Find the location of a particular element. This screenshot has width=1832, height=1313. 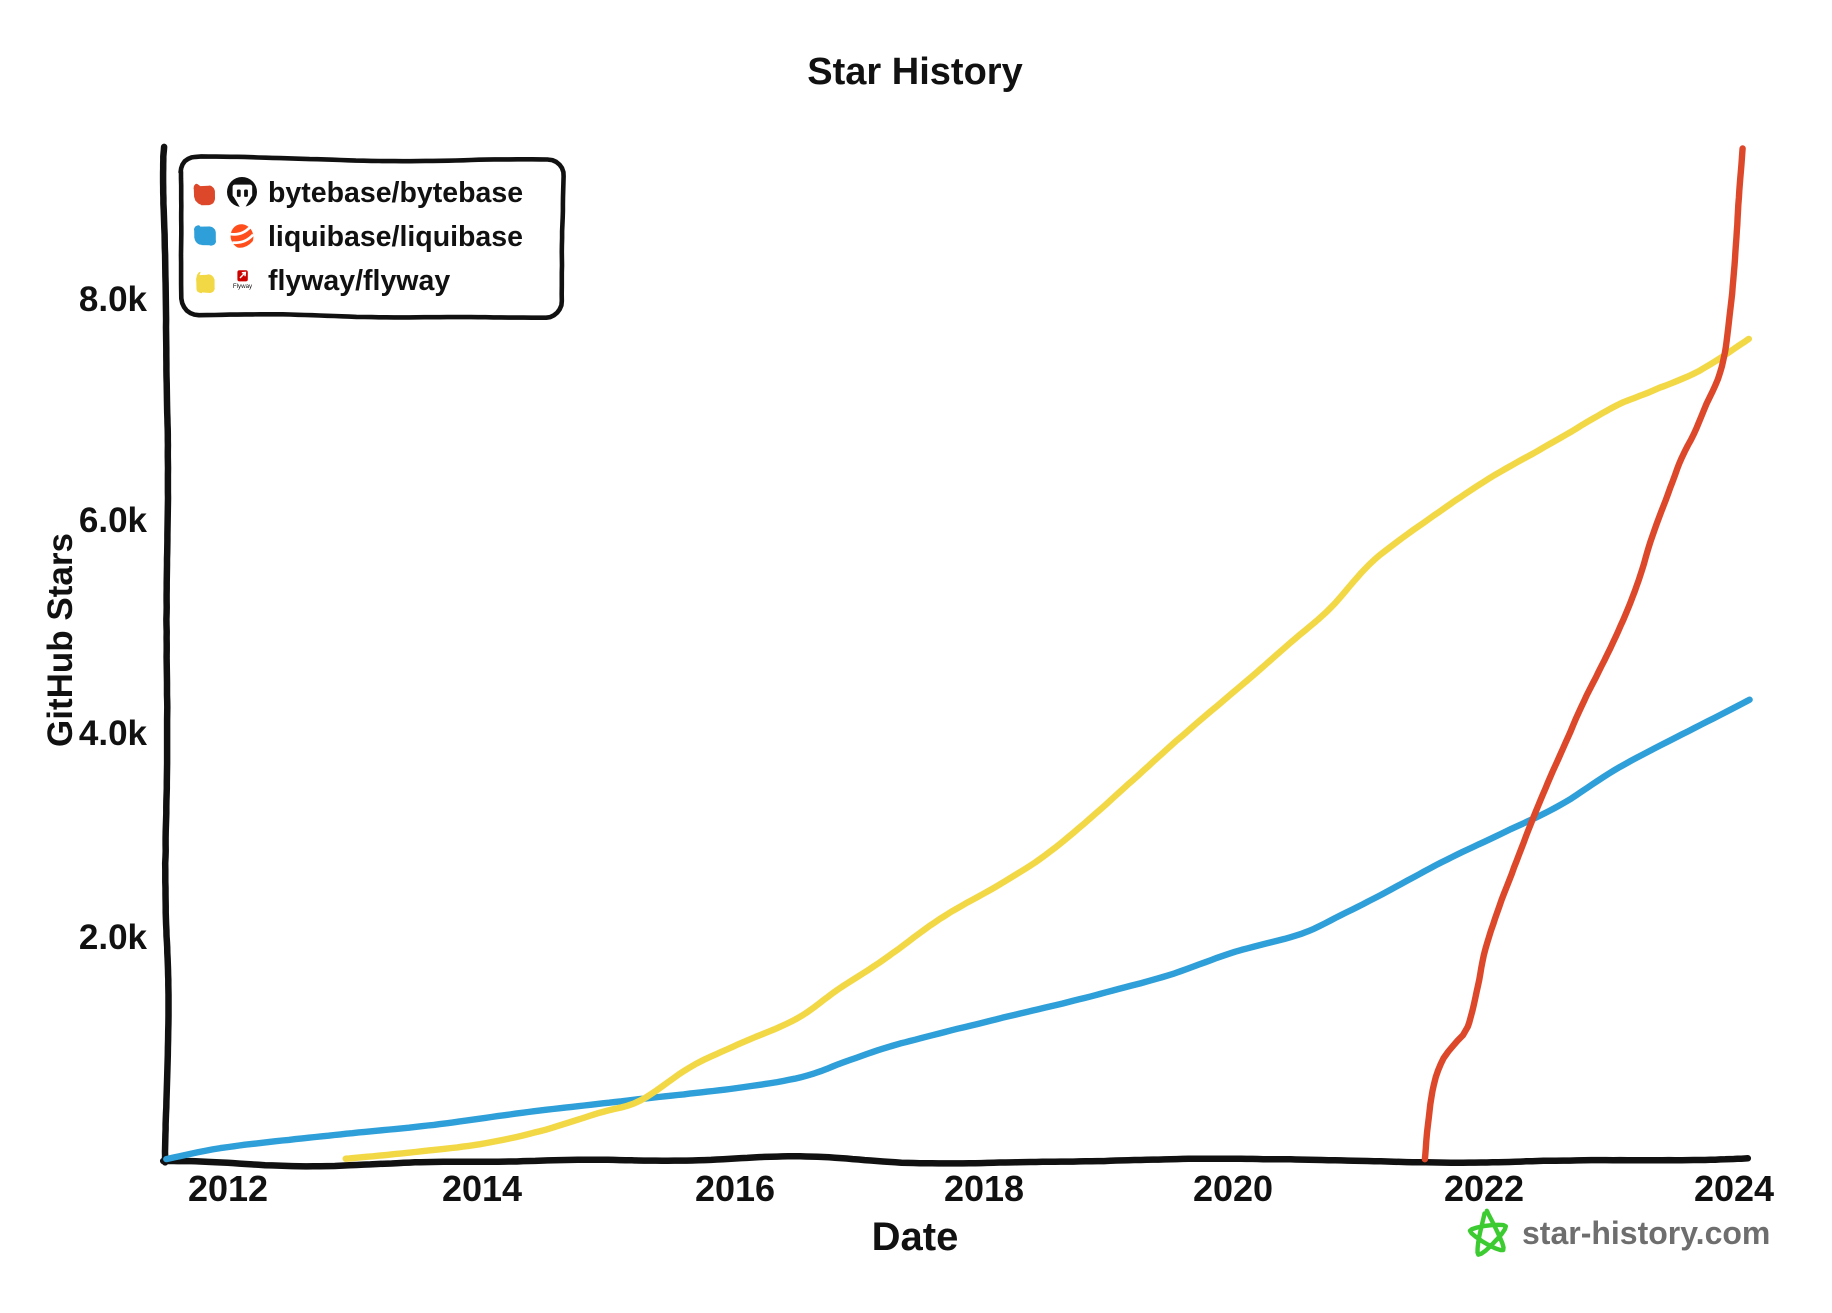

svg-text: 2022 is located at coordinates (1484, 1188).